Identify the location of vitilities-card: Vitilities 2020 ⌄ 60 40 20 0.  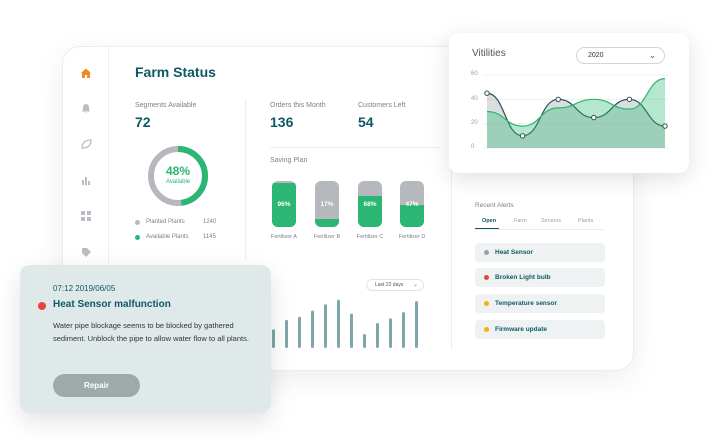
(569, 103).